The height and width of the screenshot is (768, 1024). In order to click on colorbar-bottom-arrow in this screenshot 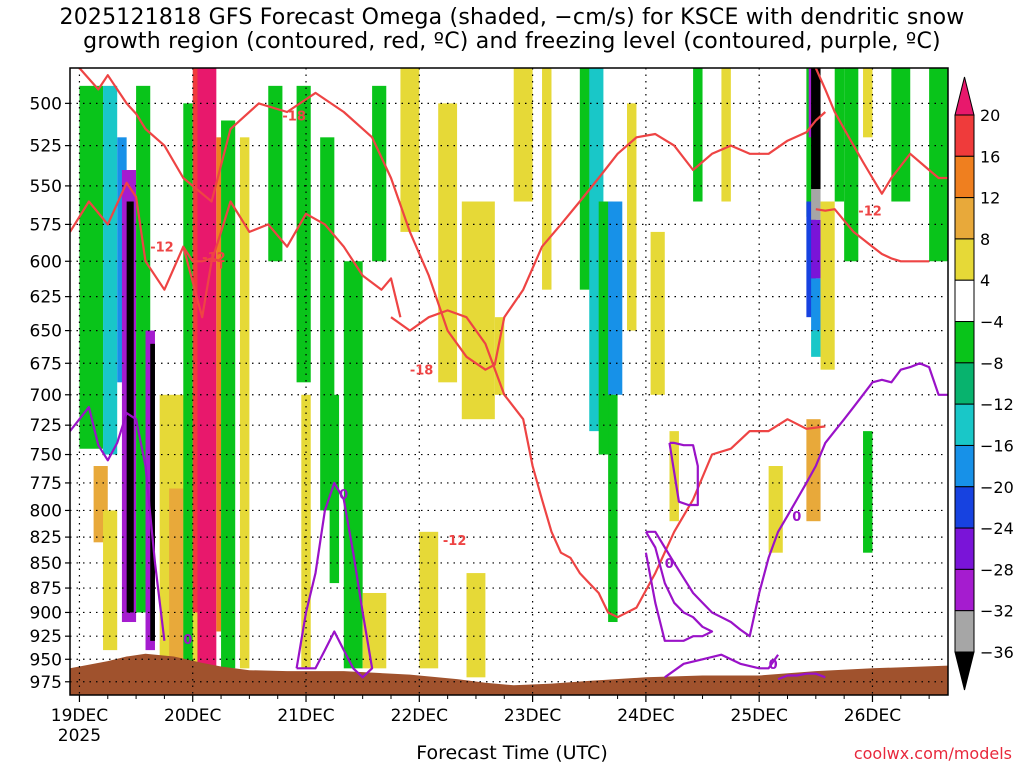, I will do `click(964, 671)`.